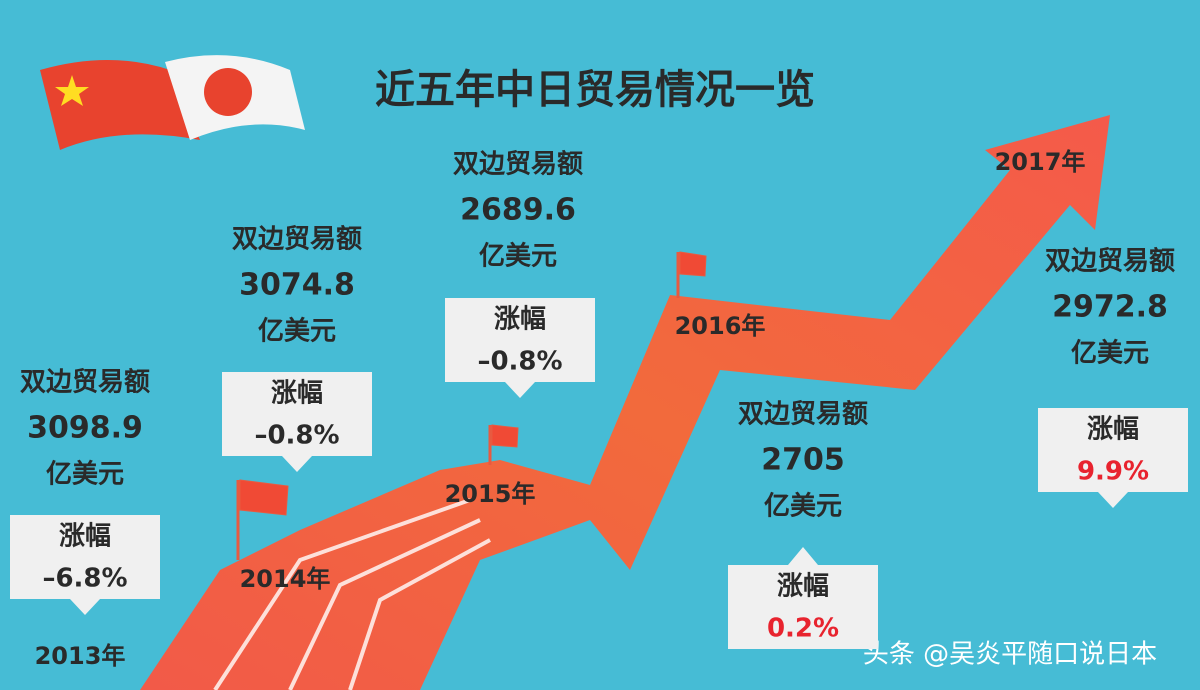 The height and width of the screenshot is (690, 1200). Describe the element at coordinates (1040, 162) in the screenshot. I see `year-label: 2017年` at that location.